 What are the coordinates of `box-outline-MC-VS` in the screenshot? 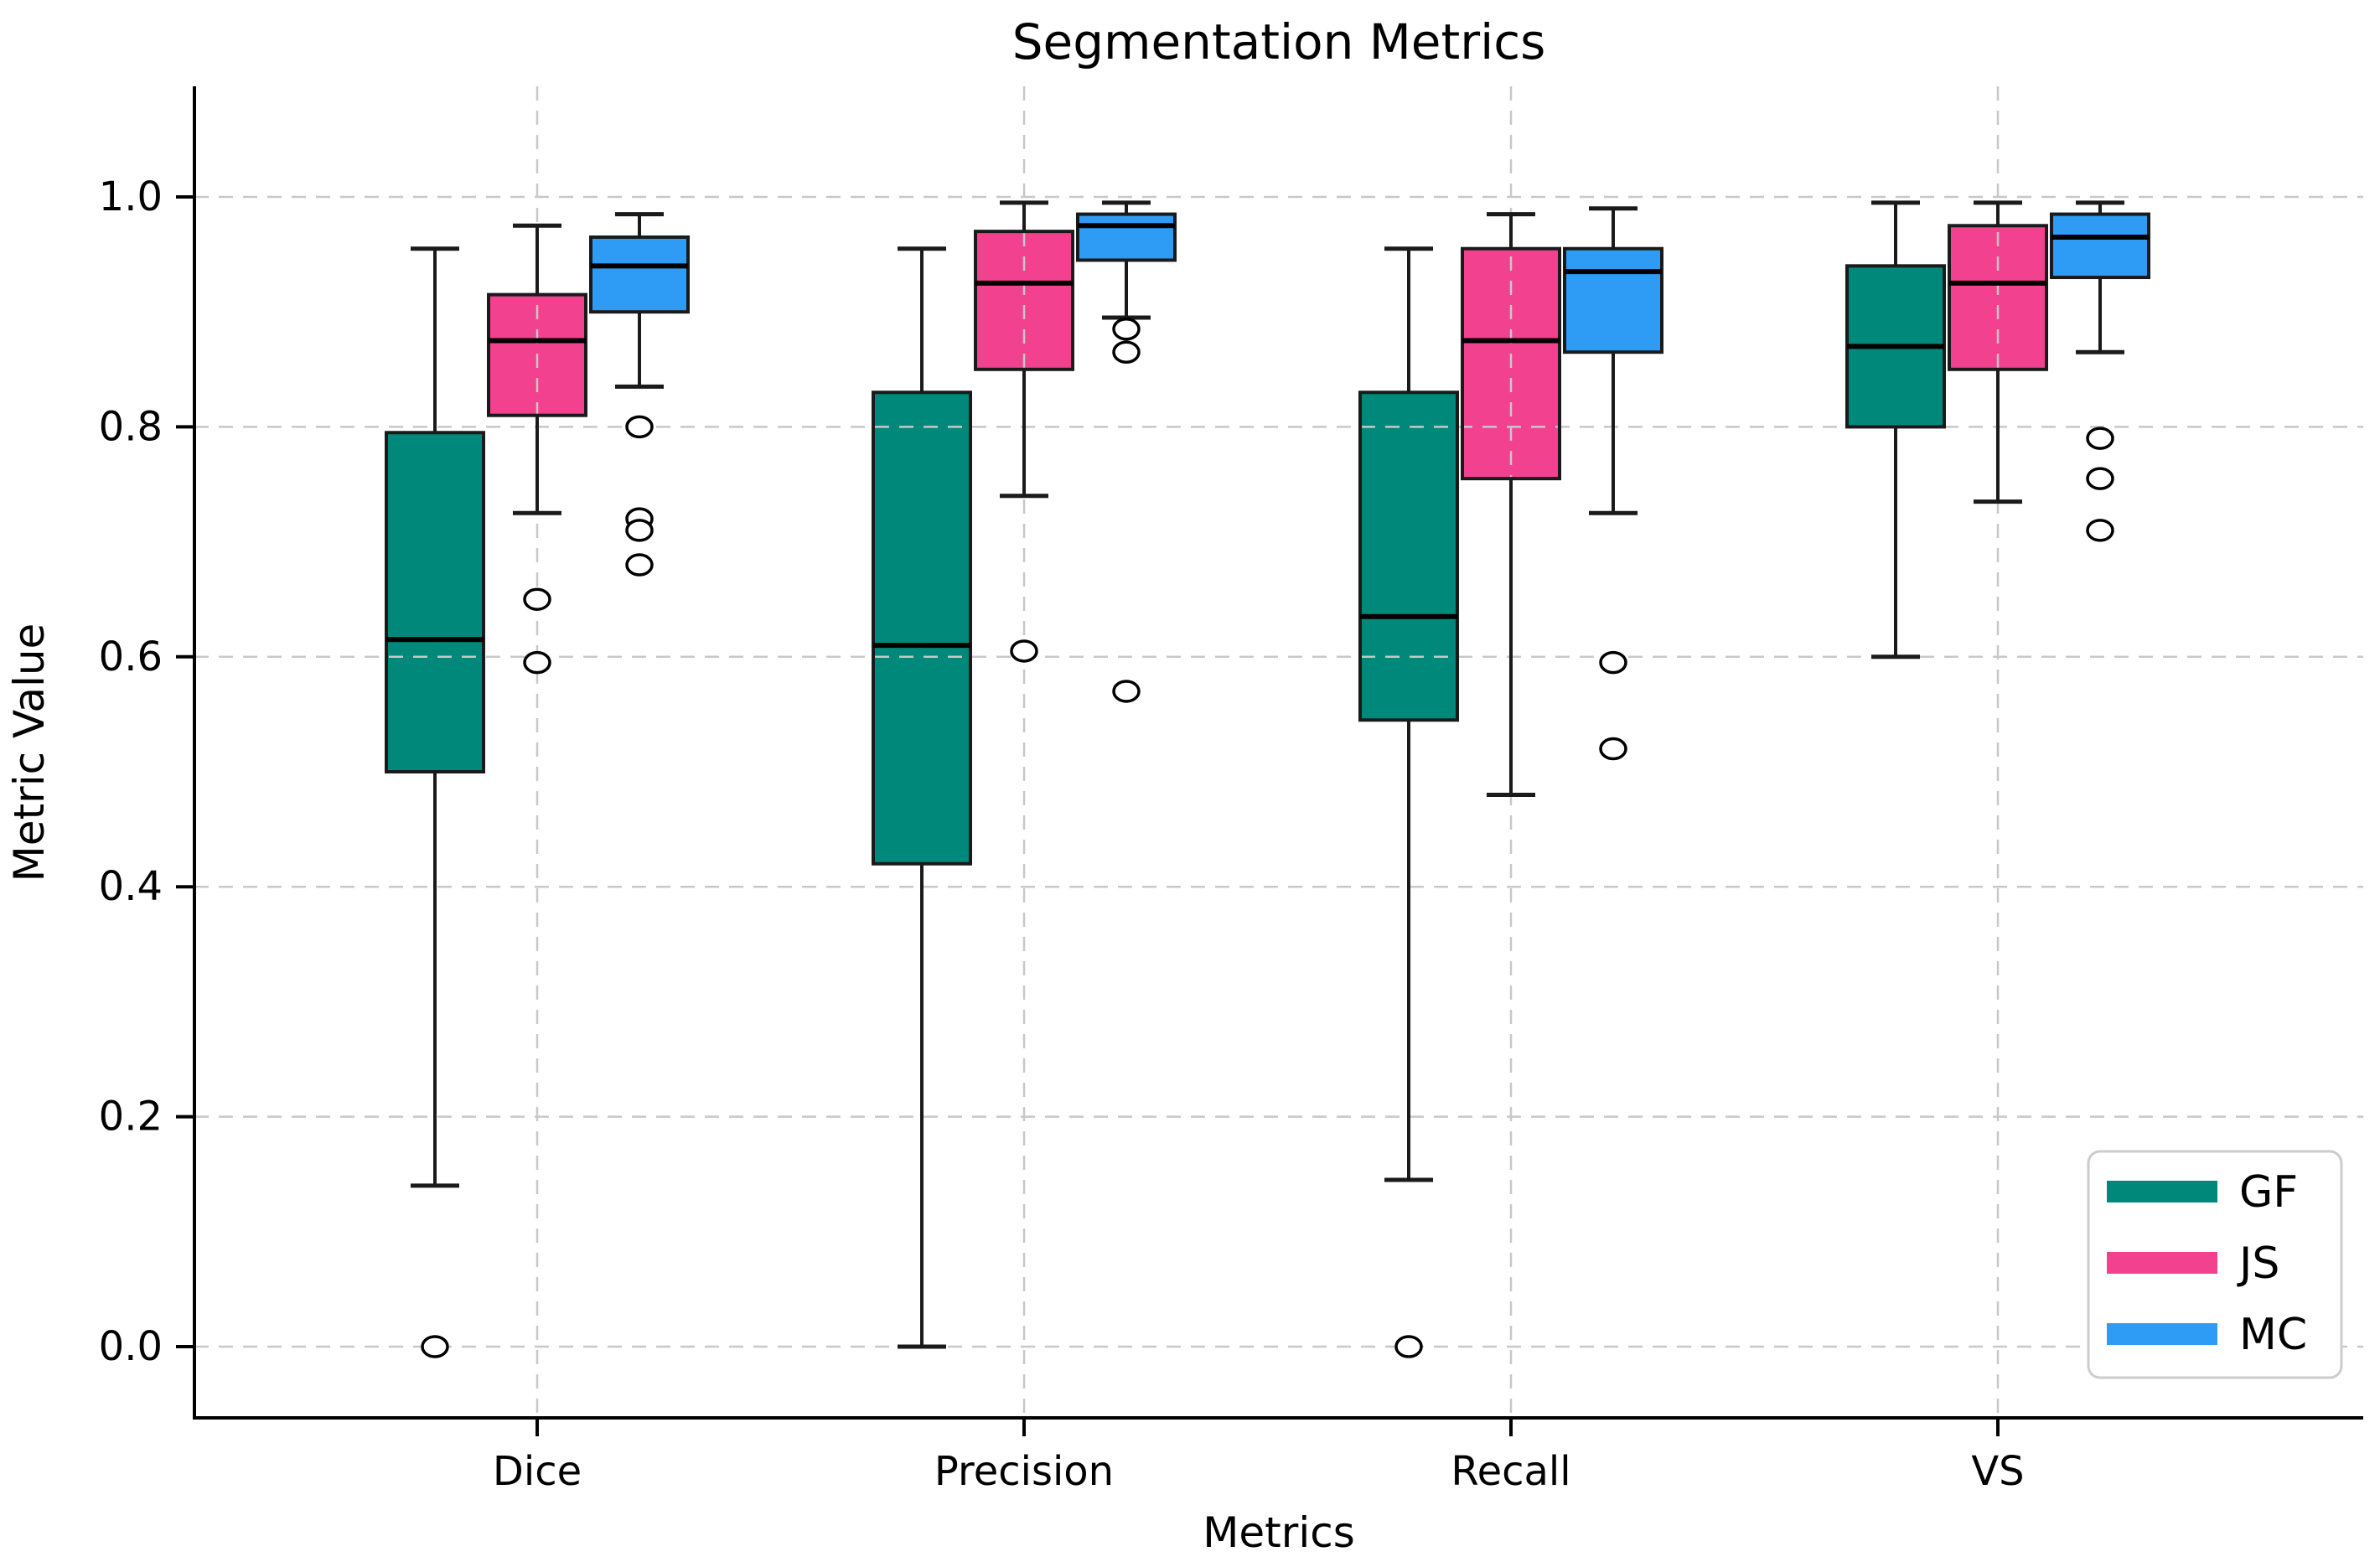 It's located at (2100, 246).